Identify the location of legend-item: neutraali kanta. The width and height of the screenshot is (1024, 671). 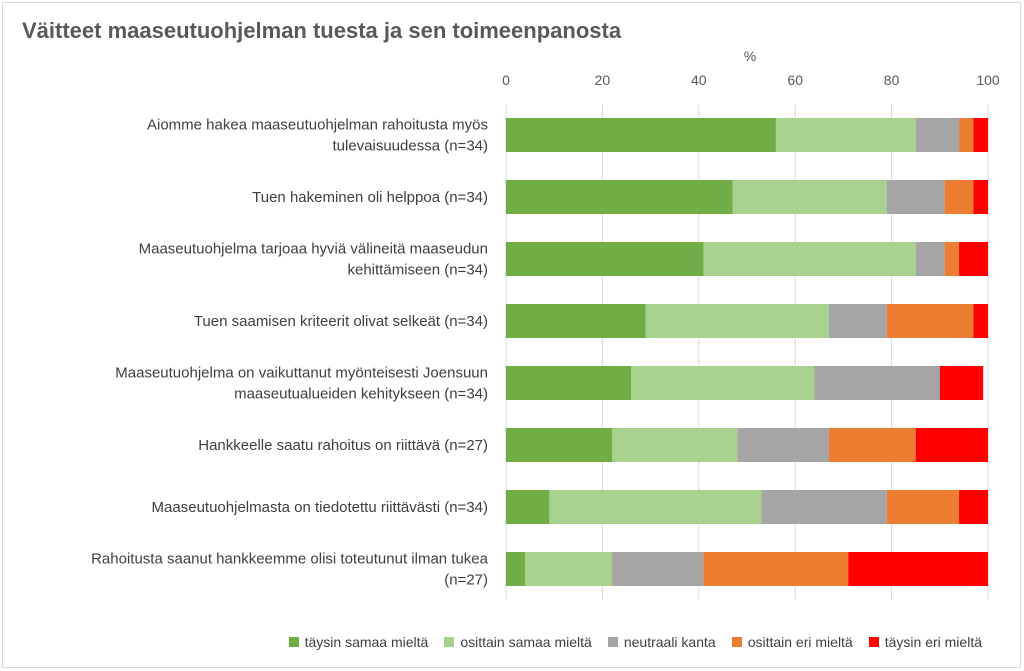
(661, 642).